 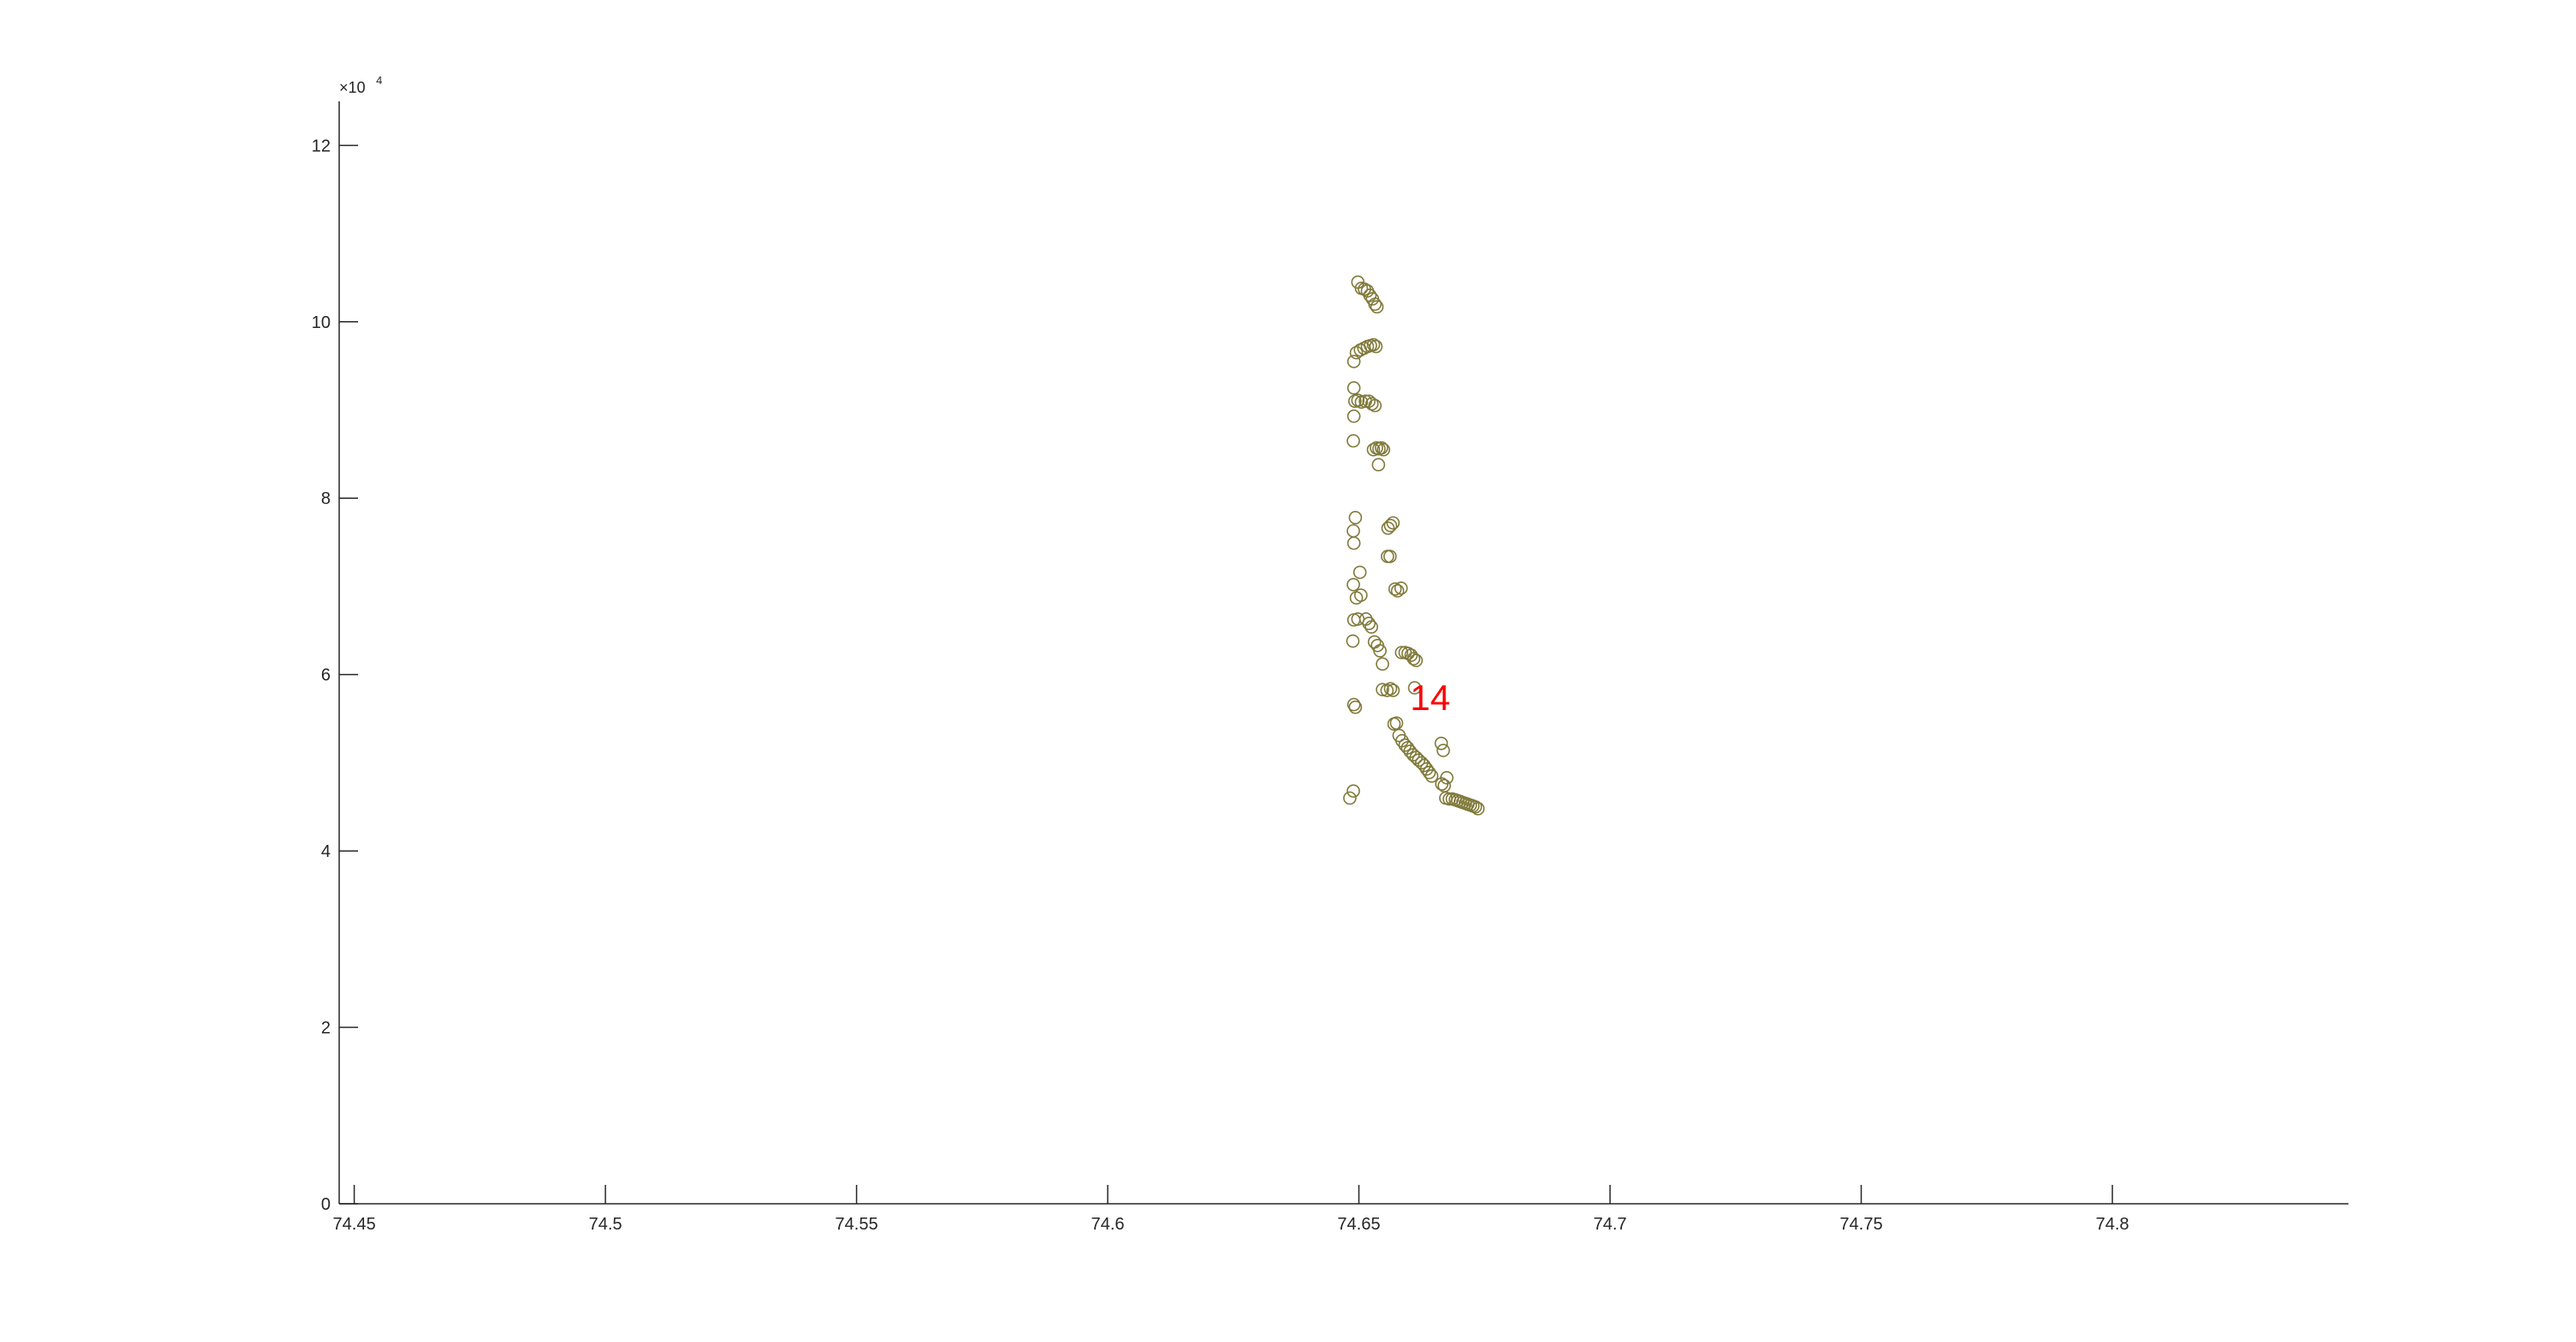 What do you see at coordinates (1414, 545) in the screenshot?
I see `data-points` at bounding box center [1414, 545].